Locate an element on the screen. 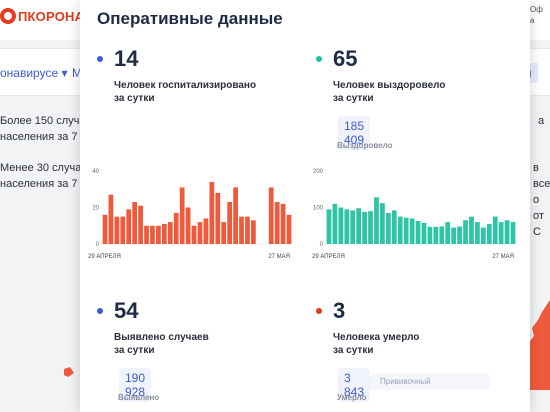 The image size is (550, 412). stat-label: Человек госпитализировано за сутки is located at coordinates (199, 92).